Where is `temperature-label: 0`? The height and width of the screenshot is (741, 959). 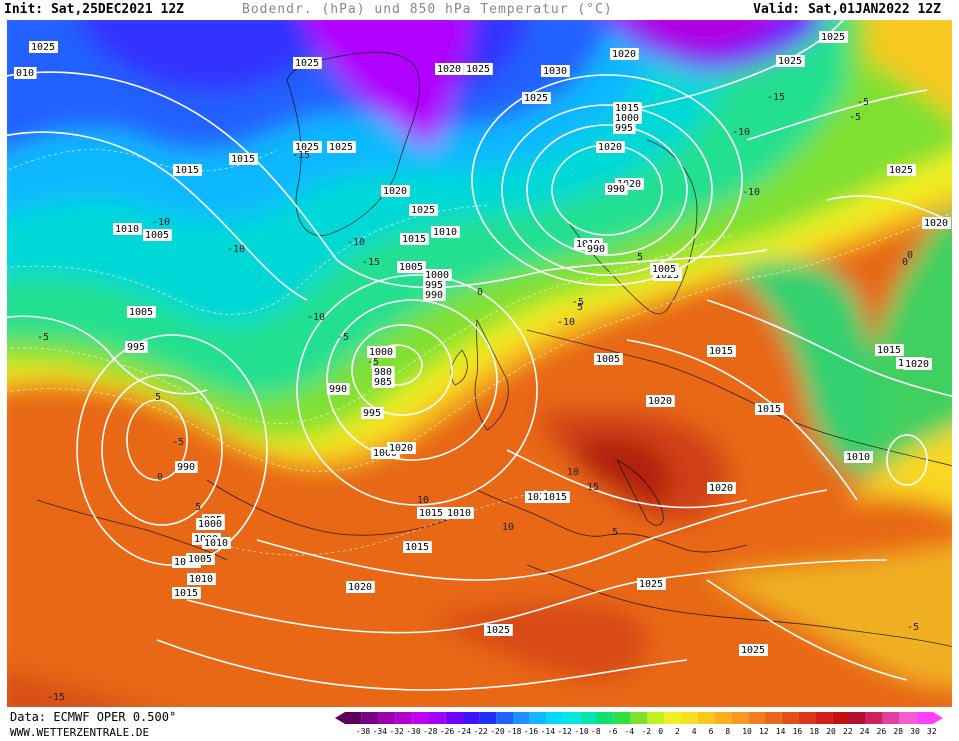
temperature-label: 0 is located at coordinates (480, 292).